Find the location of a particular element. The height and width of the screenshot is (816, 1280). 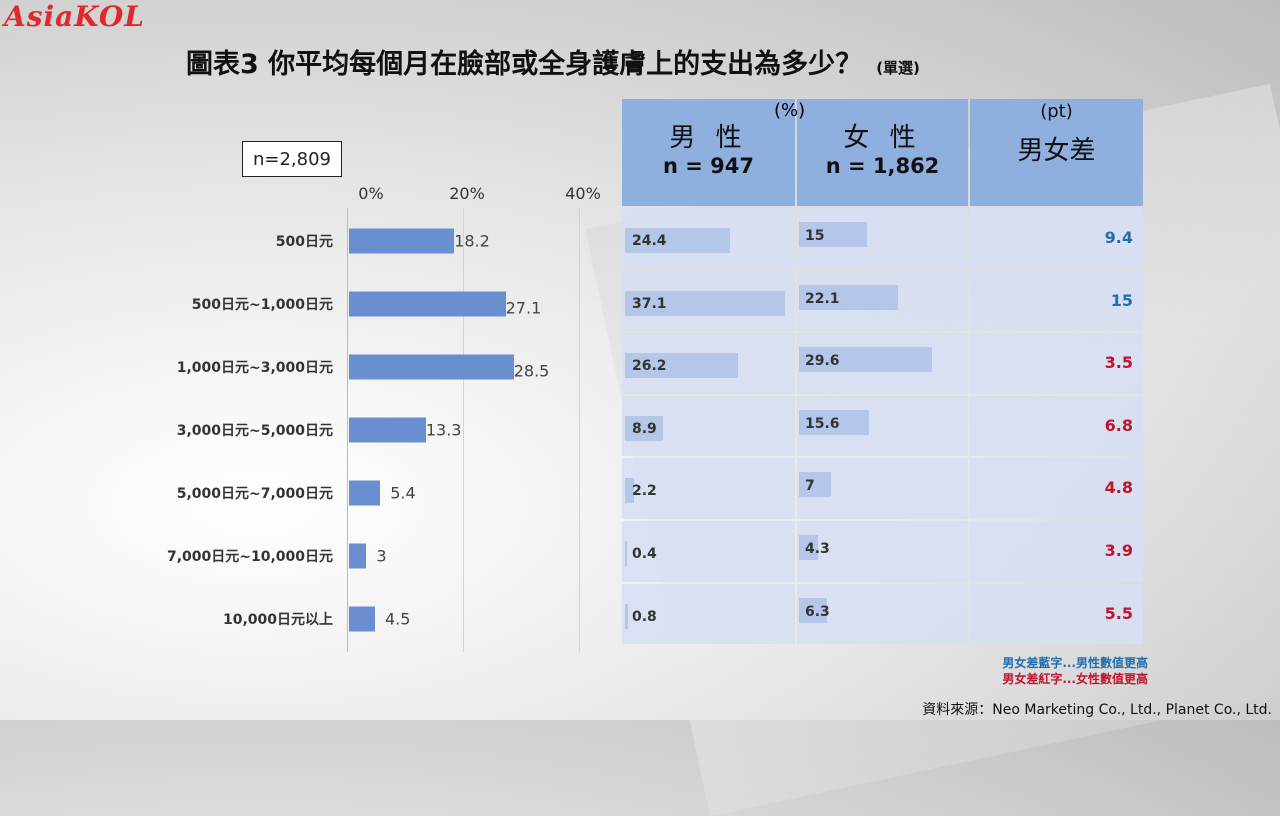

male-cell: 26.2 is located at coordinates (708, 363).